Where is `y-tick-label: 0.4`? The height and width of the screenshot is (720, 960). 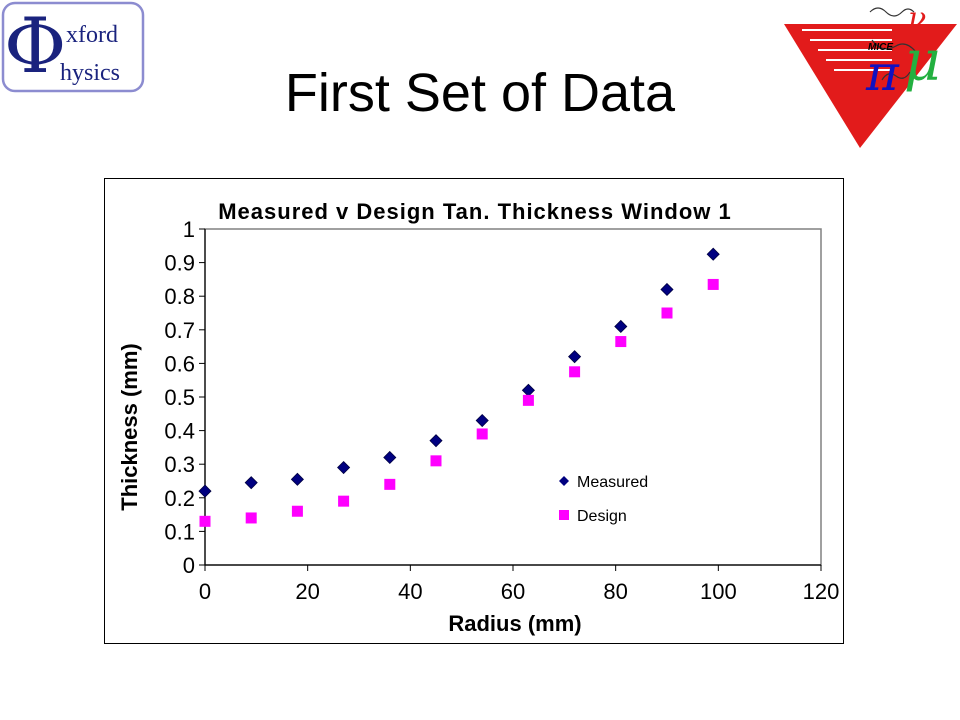 y-tick-label: 0.4 is located at coordinates (179, 431).